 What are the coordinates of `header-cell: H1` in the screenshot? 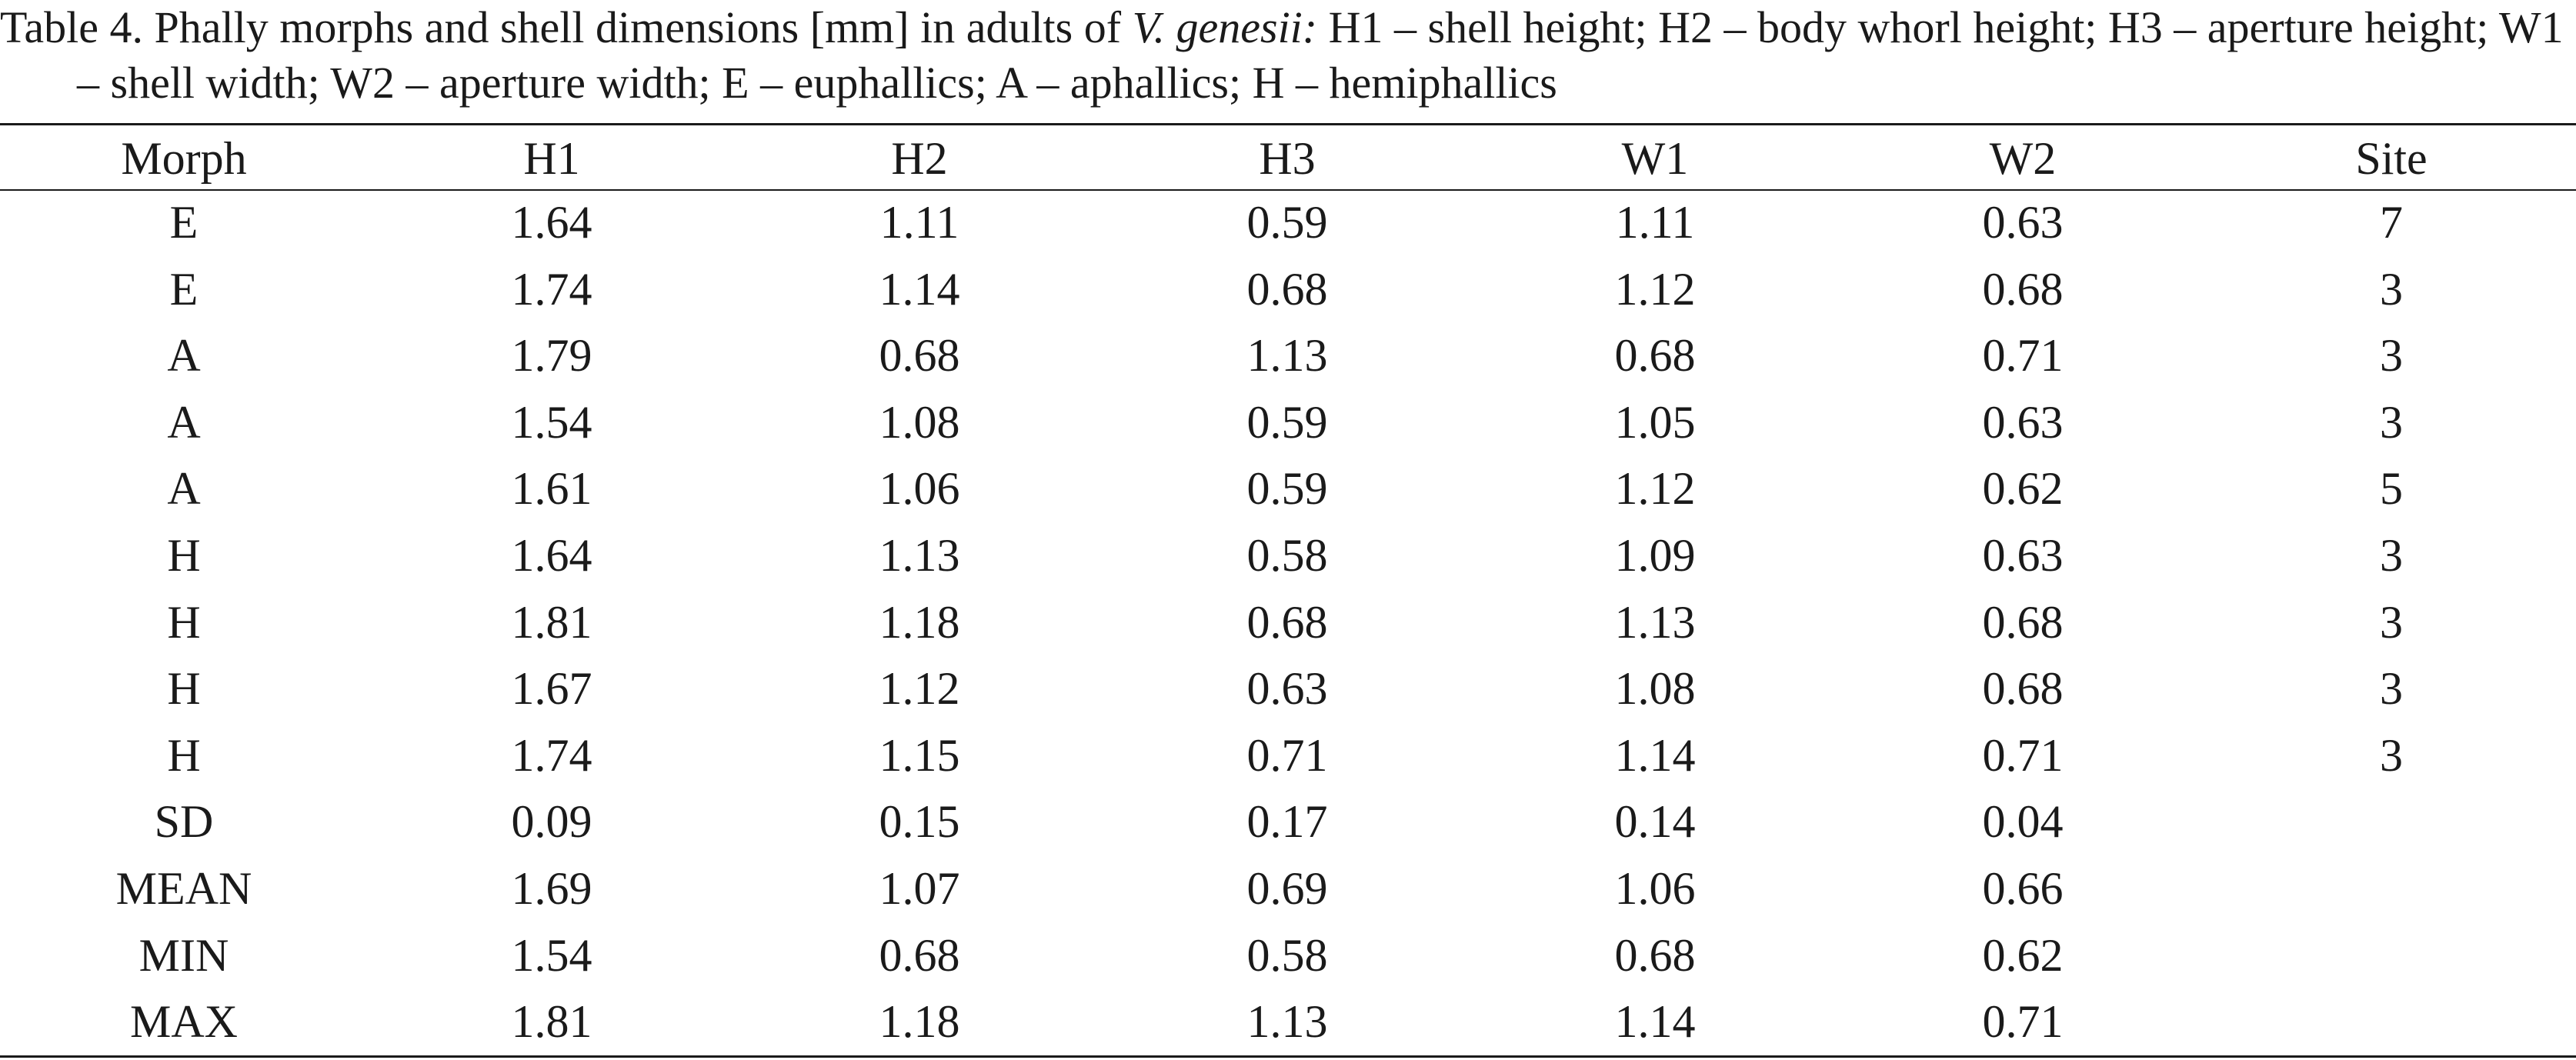 It's located at (551, 159).